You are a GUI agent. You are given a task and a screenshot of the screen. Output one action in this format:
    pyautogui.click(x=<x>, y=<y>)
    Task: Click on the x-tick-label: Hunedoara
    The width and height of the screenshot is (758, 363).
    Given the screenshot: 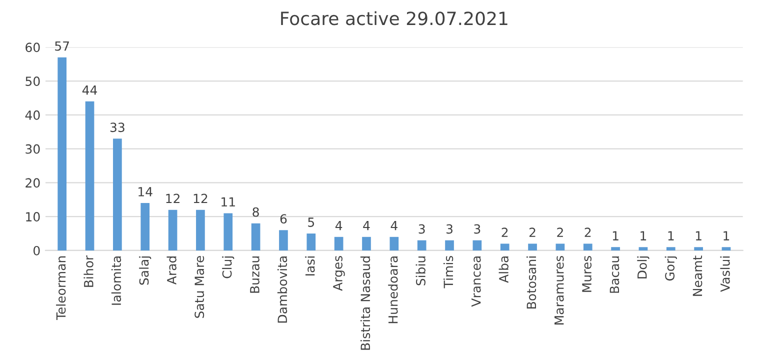 What is the action you would take?
    pyautogui.click(x=393, y=290)
    